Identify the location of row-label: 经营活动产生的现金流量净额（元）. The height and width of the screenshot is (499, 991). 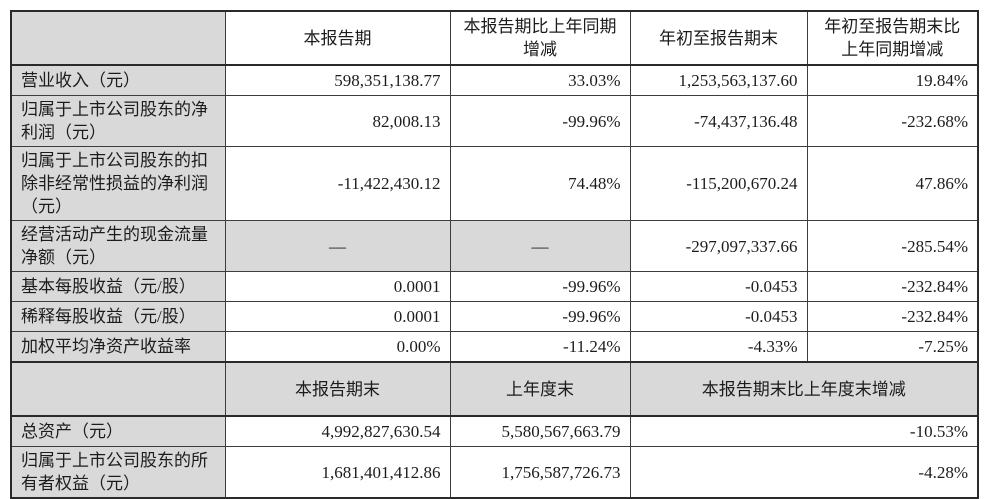
(118, 246).